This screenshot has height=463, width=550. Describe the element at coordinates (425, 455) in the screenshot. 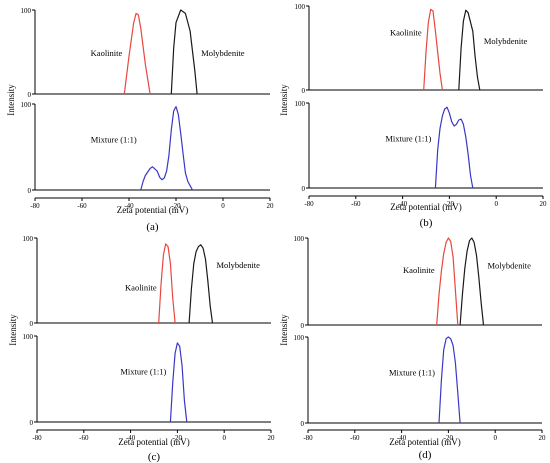

I see `panel-caption: (d)` at that location.